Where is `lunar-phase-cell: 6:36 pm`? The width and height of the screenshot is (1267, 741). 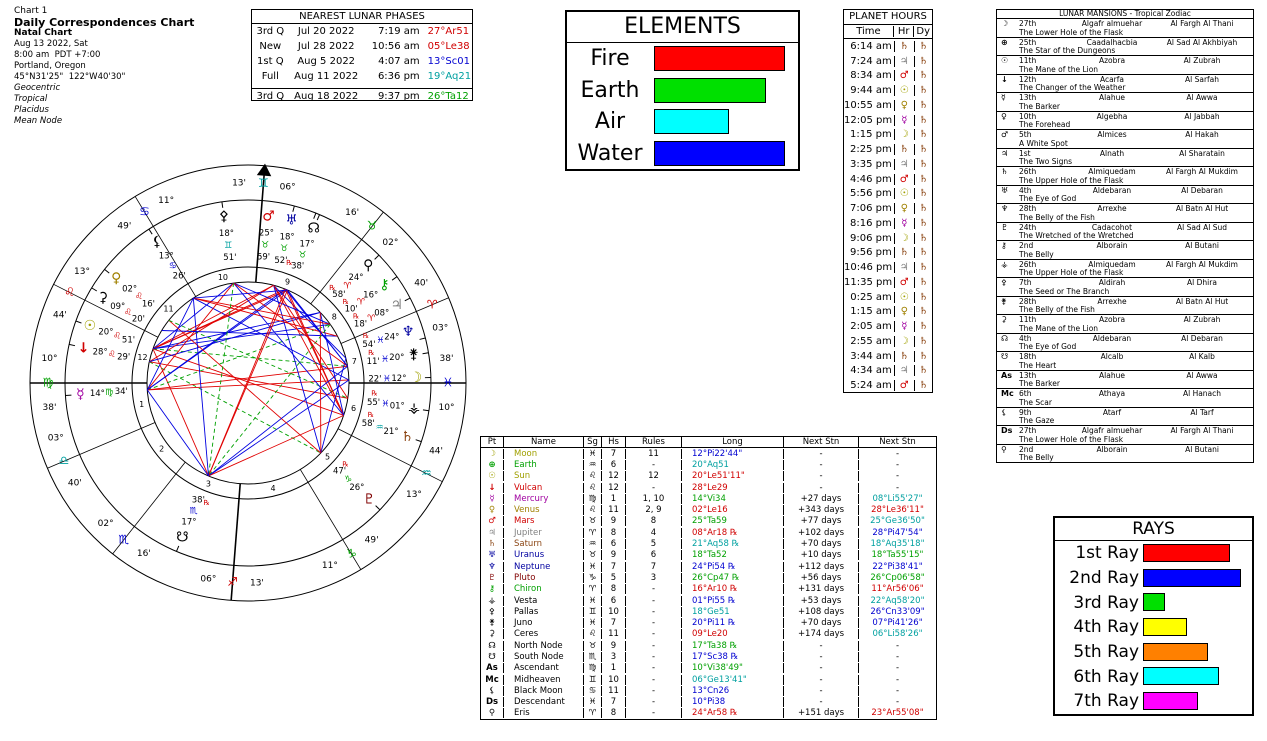 lunar-phase-cell: 6:36 pm is located at coordinates (398, 76).